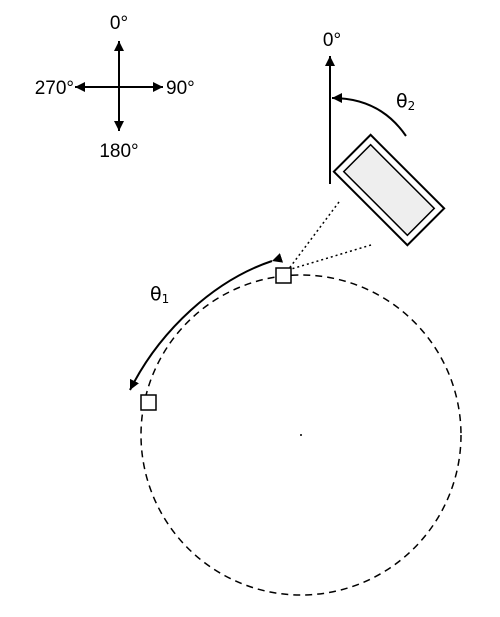 The width and height of the screenshot is (500, 617). I want to click on theta2-angle: θ2, so click(373, 113).